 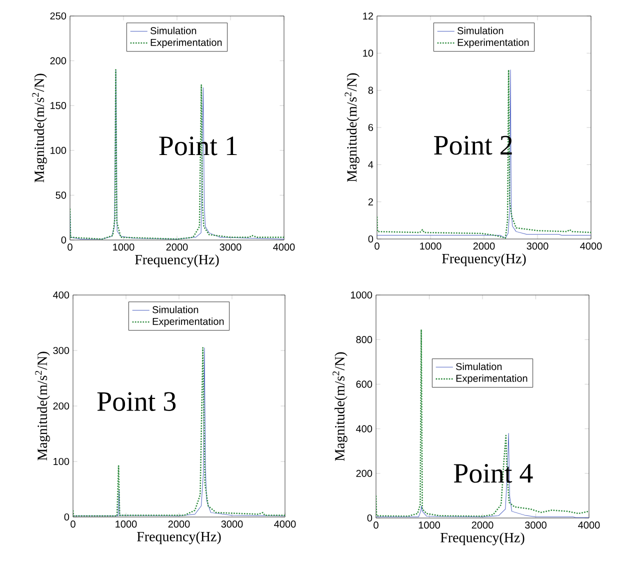 What do you see at coordinates (371, 90) in the screenshot?
I see `y-tick-label: 8` at bounding box center [371, 90].